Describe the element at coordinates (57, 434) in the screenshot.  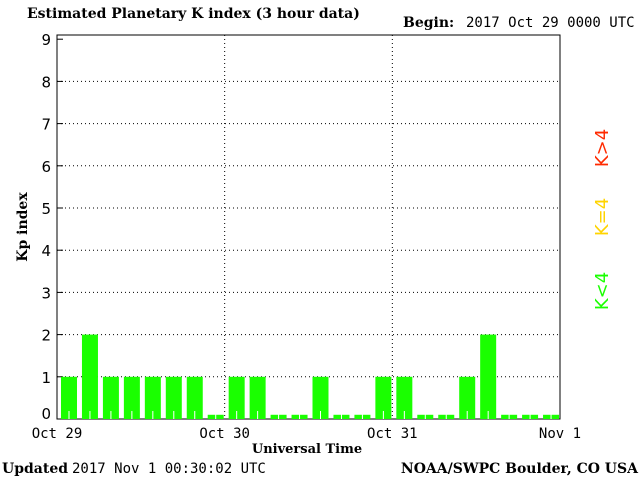
I see `x-tick-label: Oct 29` at that location.